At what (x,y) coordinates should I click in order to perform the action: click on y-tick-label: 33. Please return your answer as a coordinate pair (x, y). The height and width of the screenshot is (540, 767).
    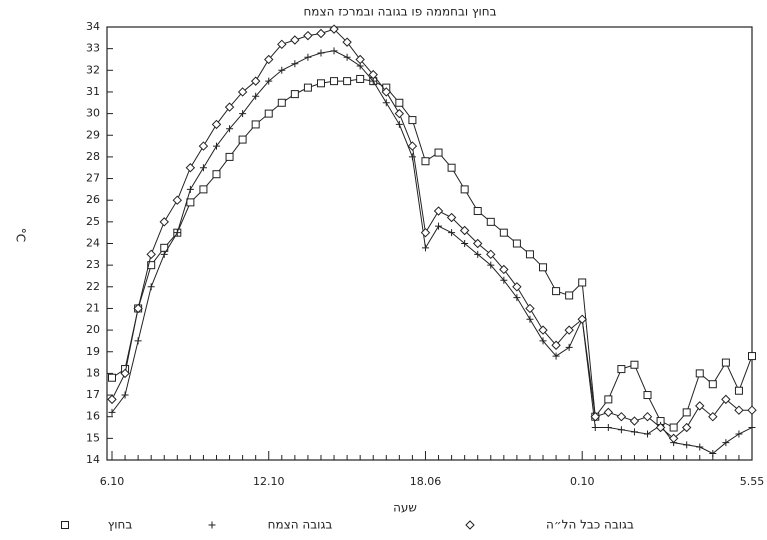
    Looking at the image, I should click on (93, 48).